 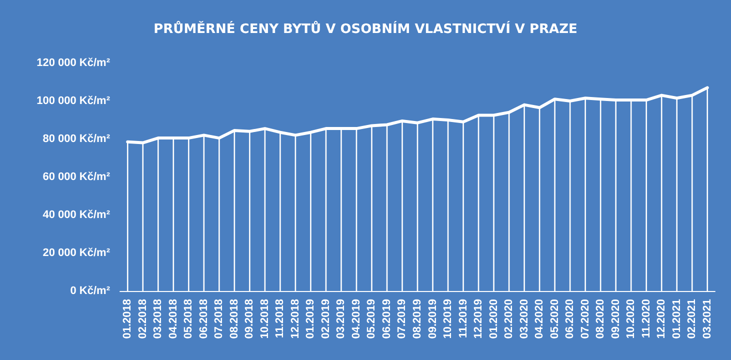 What do you see at coordinates (707, 319) in the screenshot?
I see `x-tick-label: 03.2021` at bounding box center [707, 319].